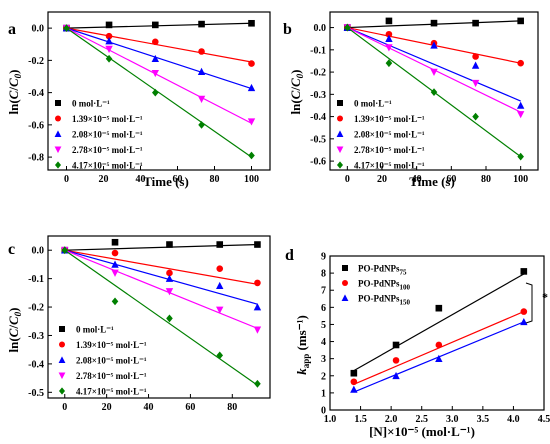  What do you see at coordinates (38, 251) in the screenshot?
I see `y-tick-label-c-0: 0.0` at bounding box center [38, 251].